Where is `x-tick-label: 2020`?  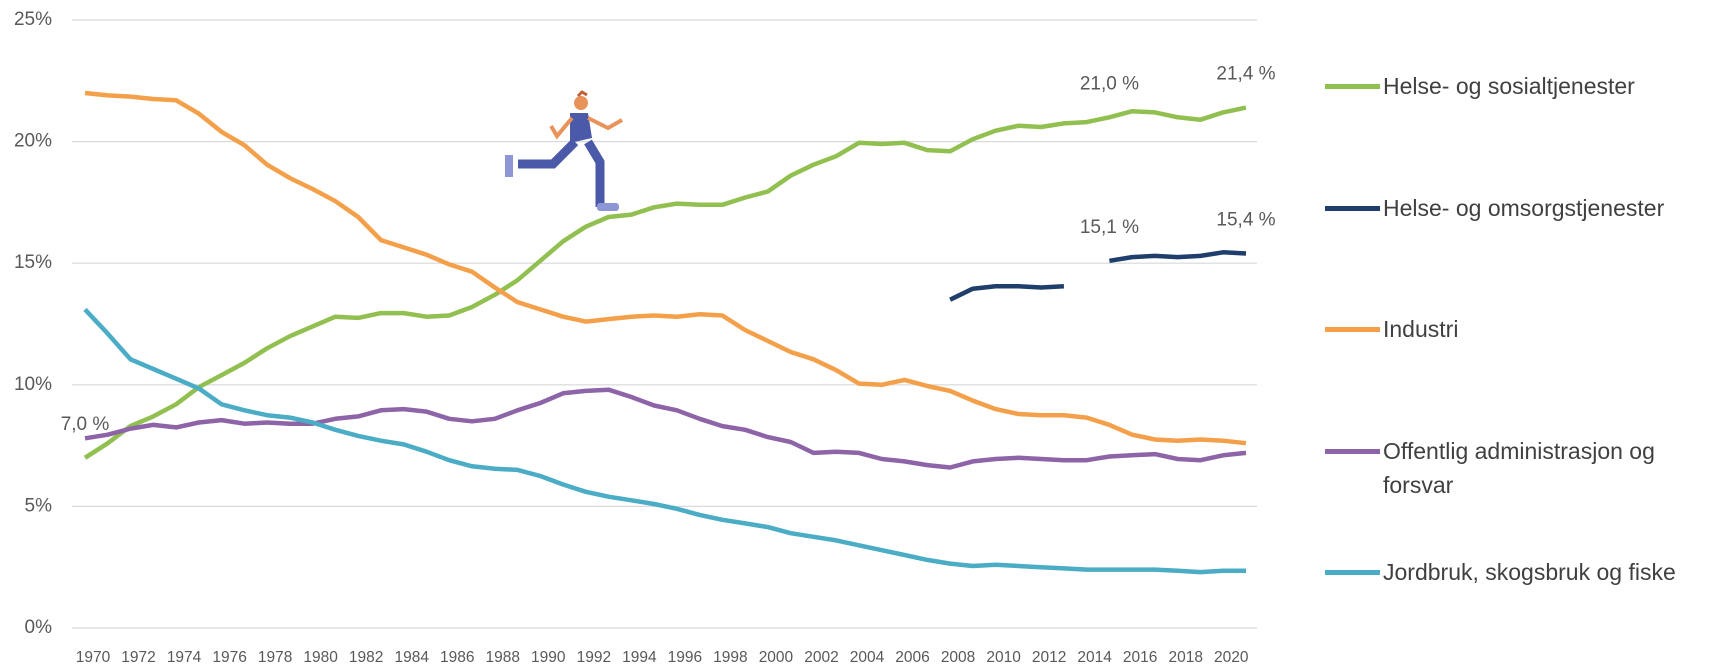
x-tick-label: 2020 is located at coordinates (1231, 657).